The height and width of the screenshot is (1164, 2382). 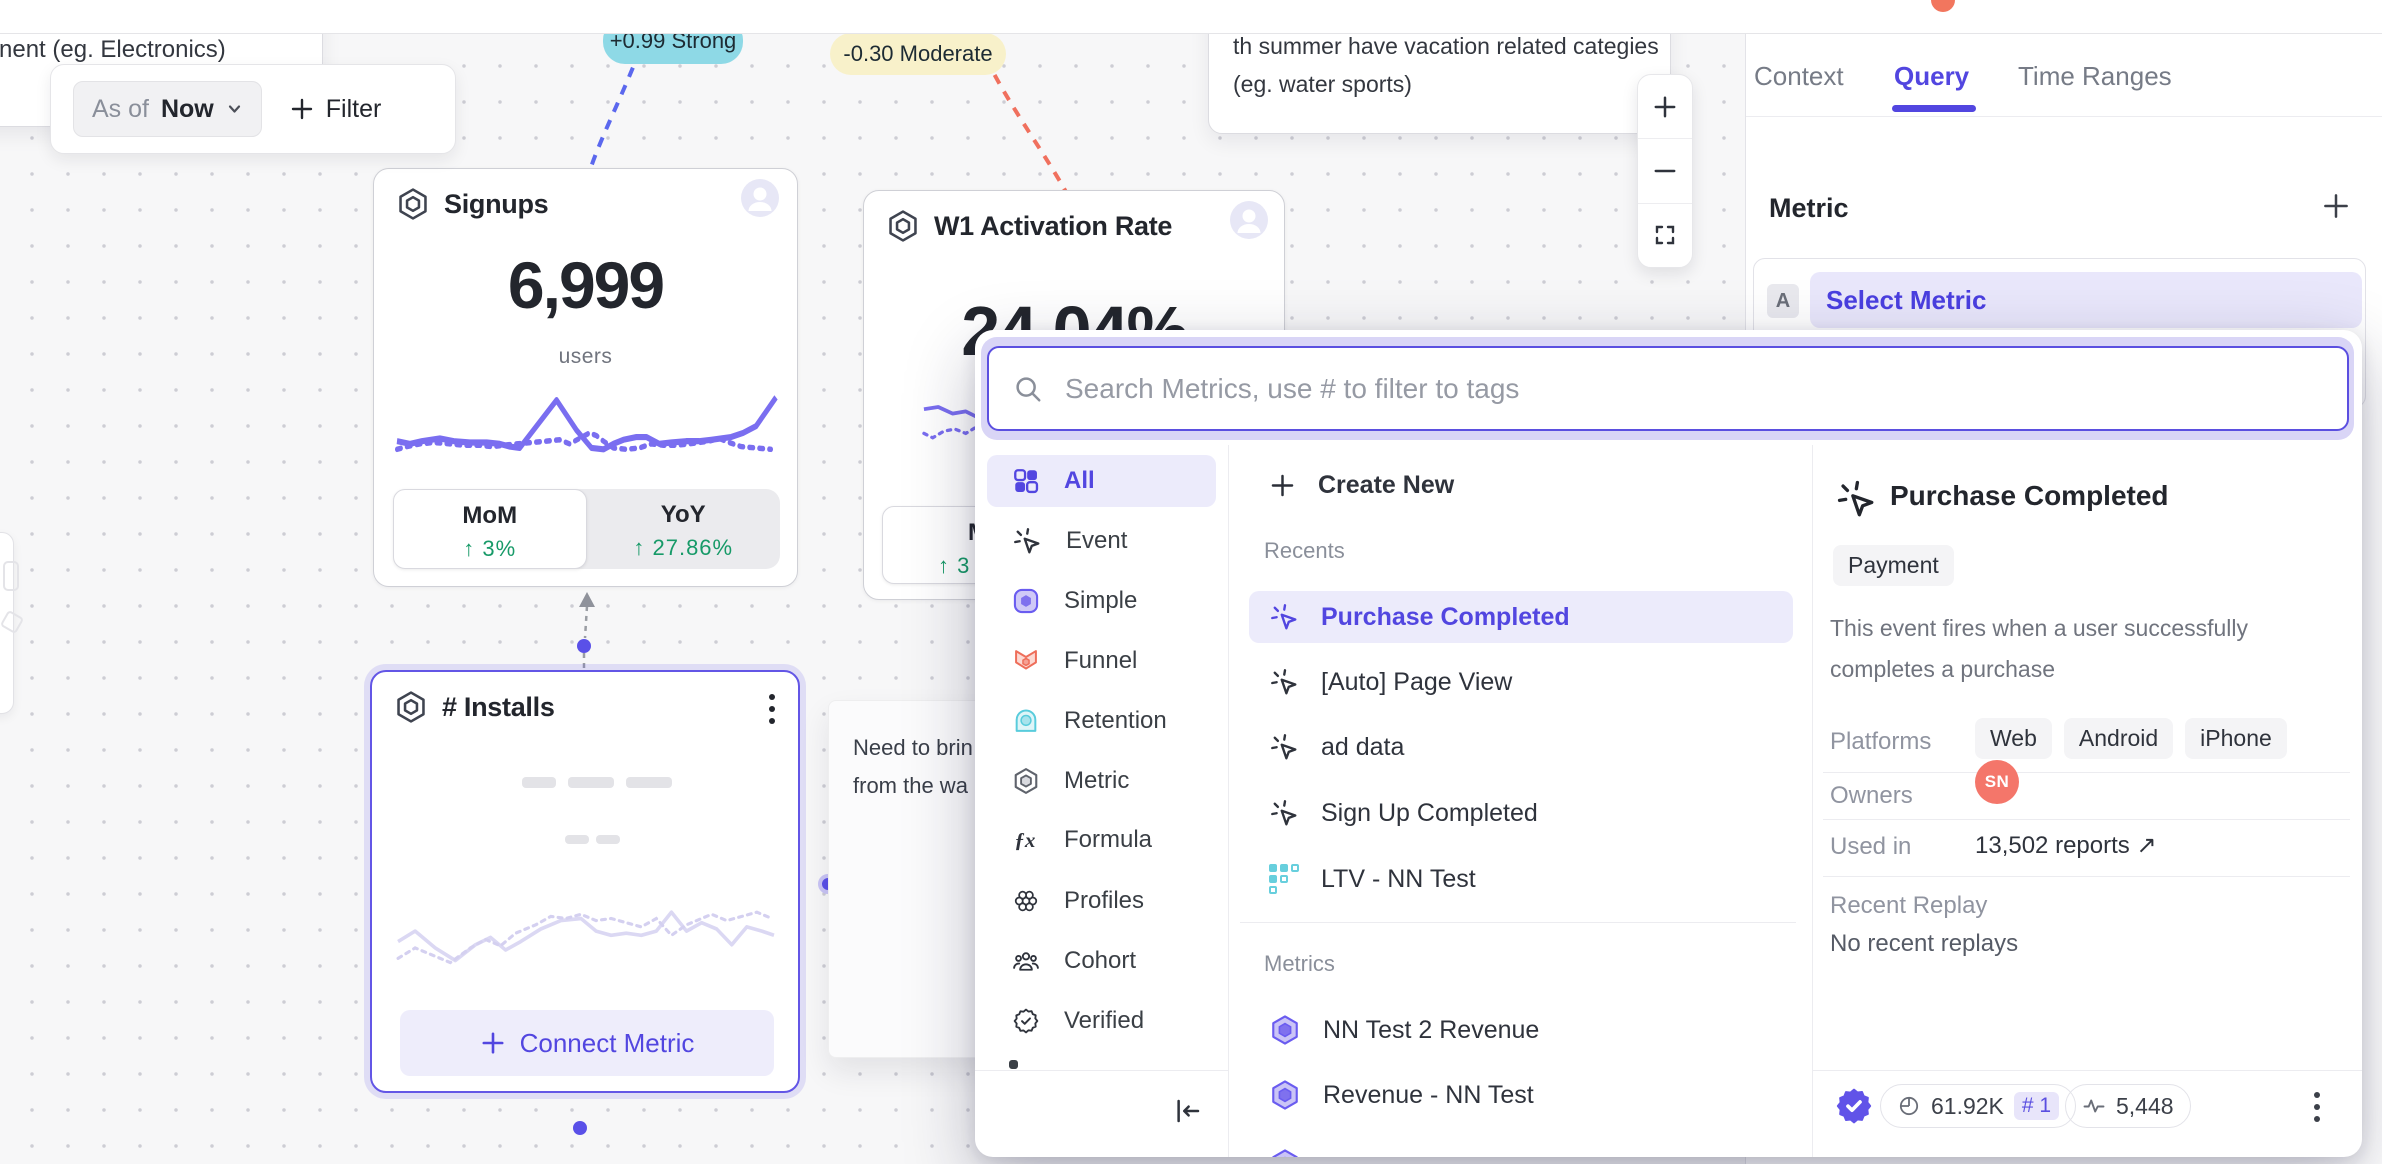 What do you see at coordinates (1028, 388) in the screenshot?
I see `search-icon` at bounding box center [1028, 388].